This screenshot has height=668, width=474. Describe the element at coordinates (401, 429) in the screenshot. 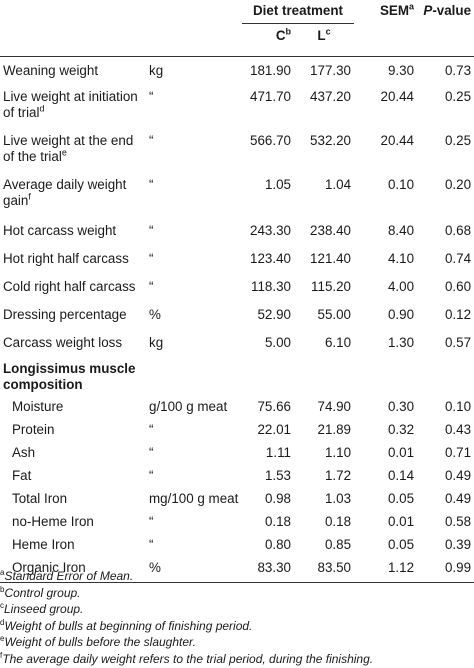

I see `cell-sem: 0.32` at that location.